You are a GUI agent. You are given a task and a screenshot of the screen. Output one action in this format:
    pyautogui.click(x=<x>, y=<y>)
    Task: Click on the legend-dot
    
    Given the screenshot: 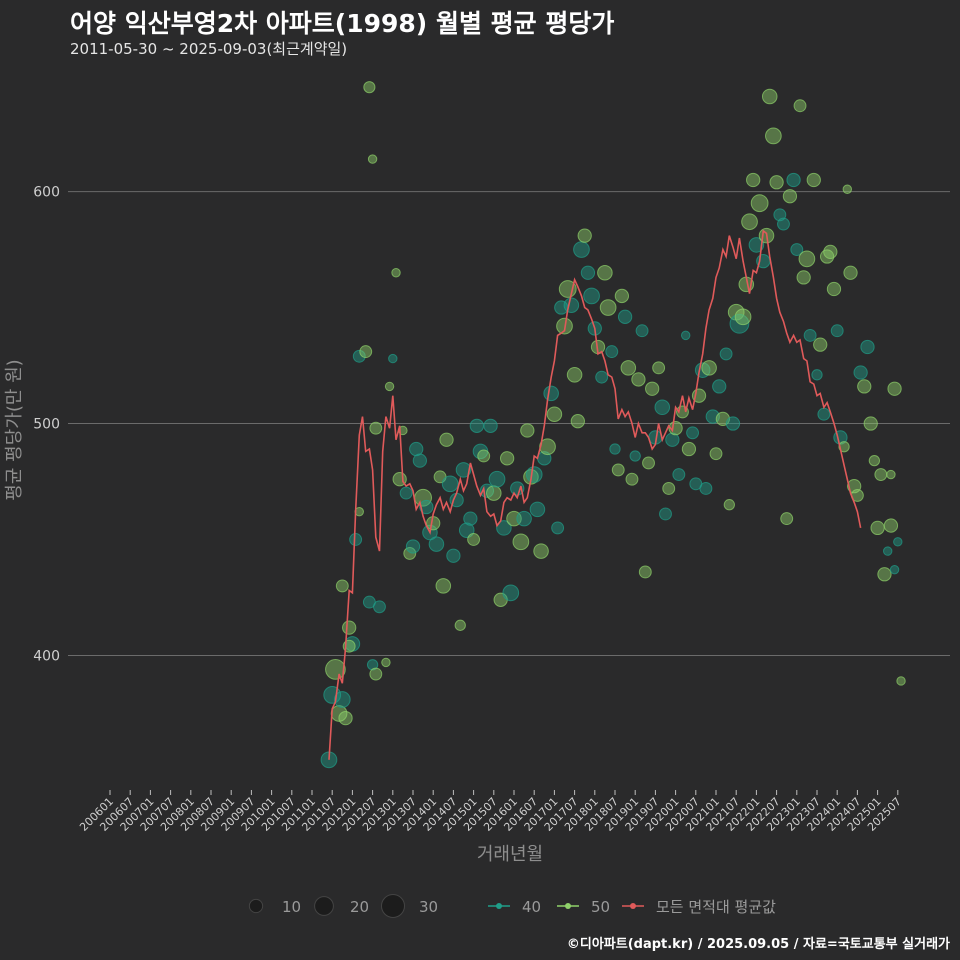 What is the action you would take?
    pyautogui.click(x=633, y=906)
    